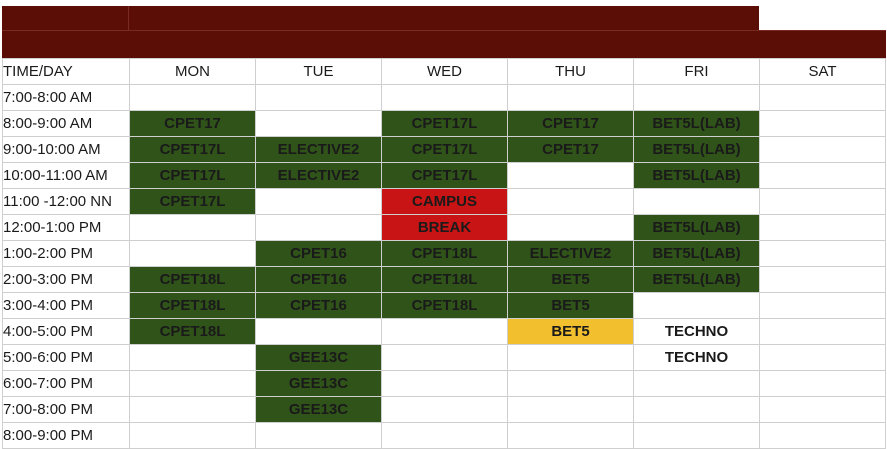  Describe the element at coordinates (66, 149) in the screenshot. I see `time-slot-label: 9:00-10:00 AM` at that location.